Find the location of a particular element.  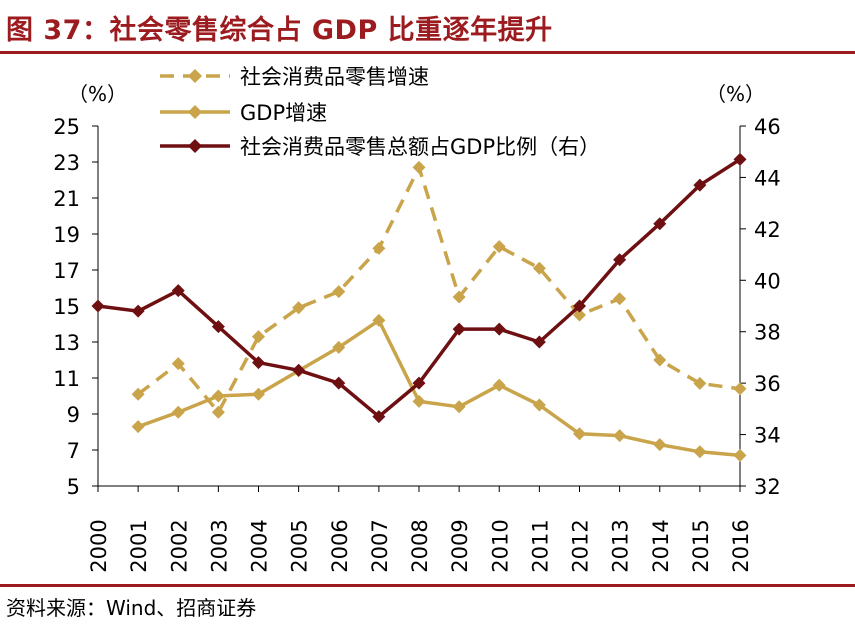

right-axis-tick-label: 32 is located at coordinates (767, 487).